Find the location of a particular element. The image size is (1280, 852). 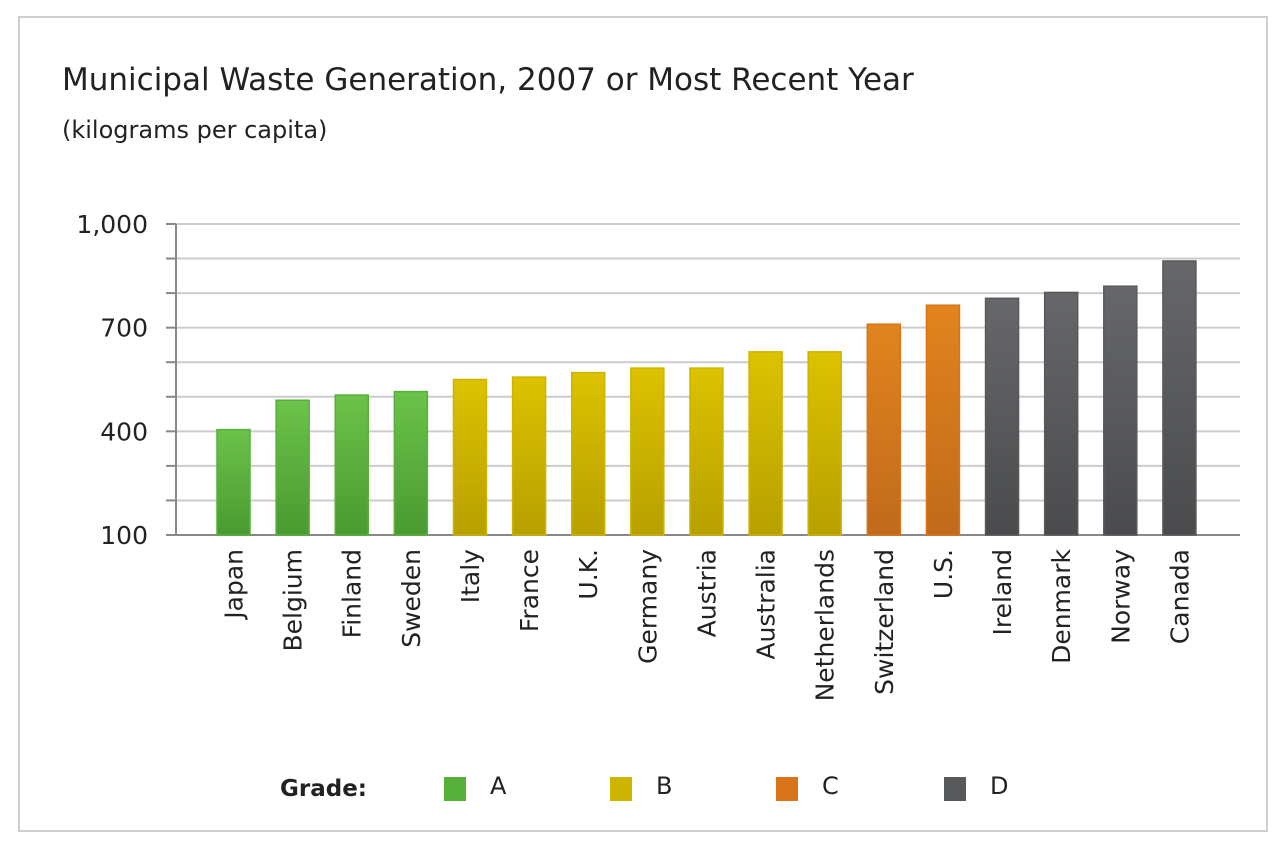

legend-label-a: A is located at coordinates (498, 786).